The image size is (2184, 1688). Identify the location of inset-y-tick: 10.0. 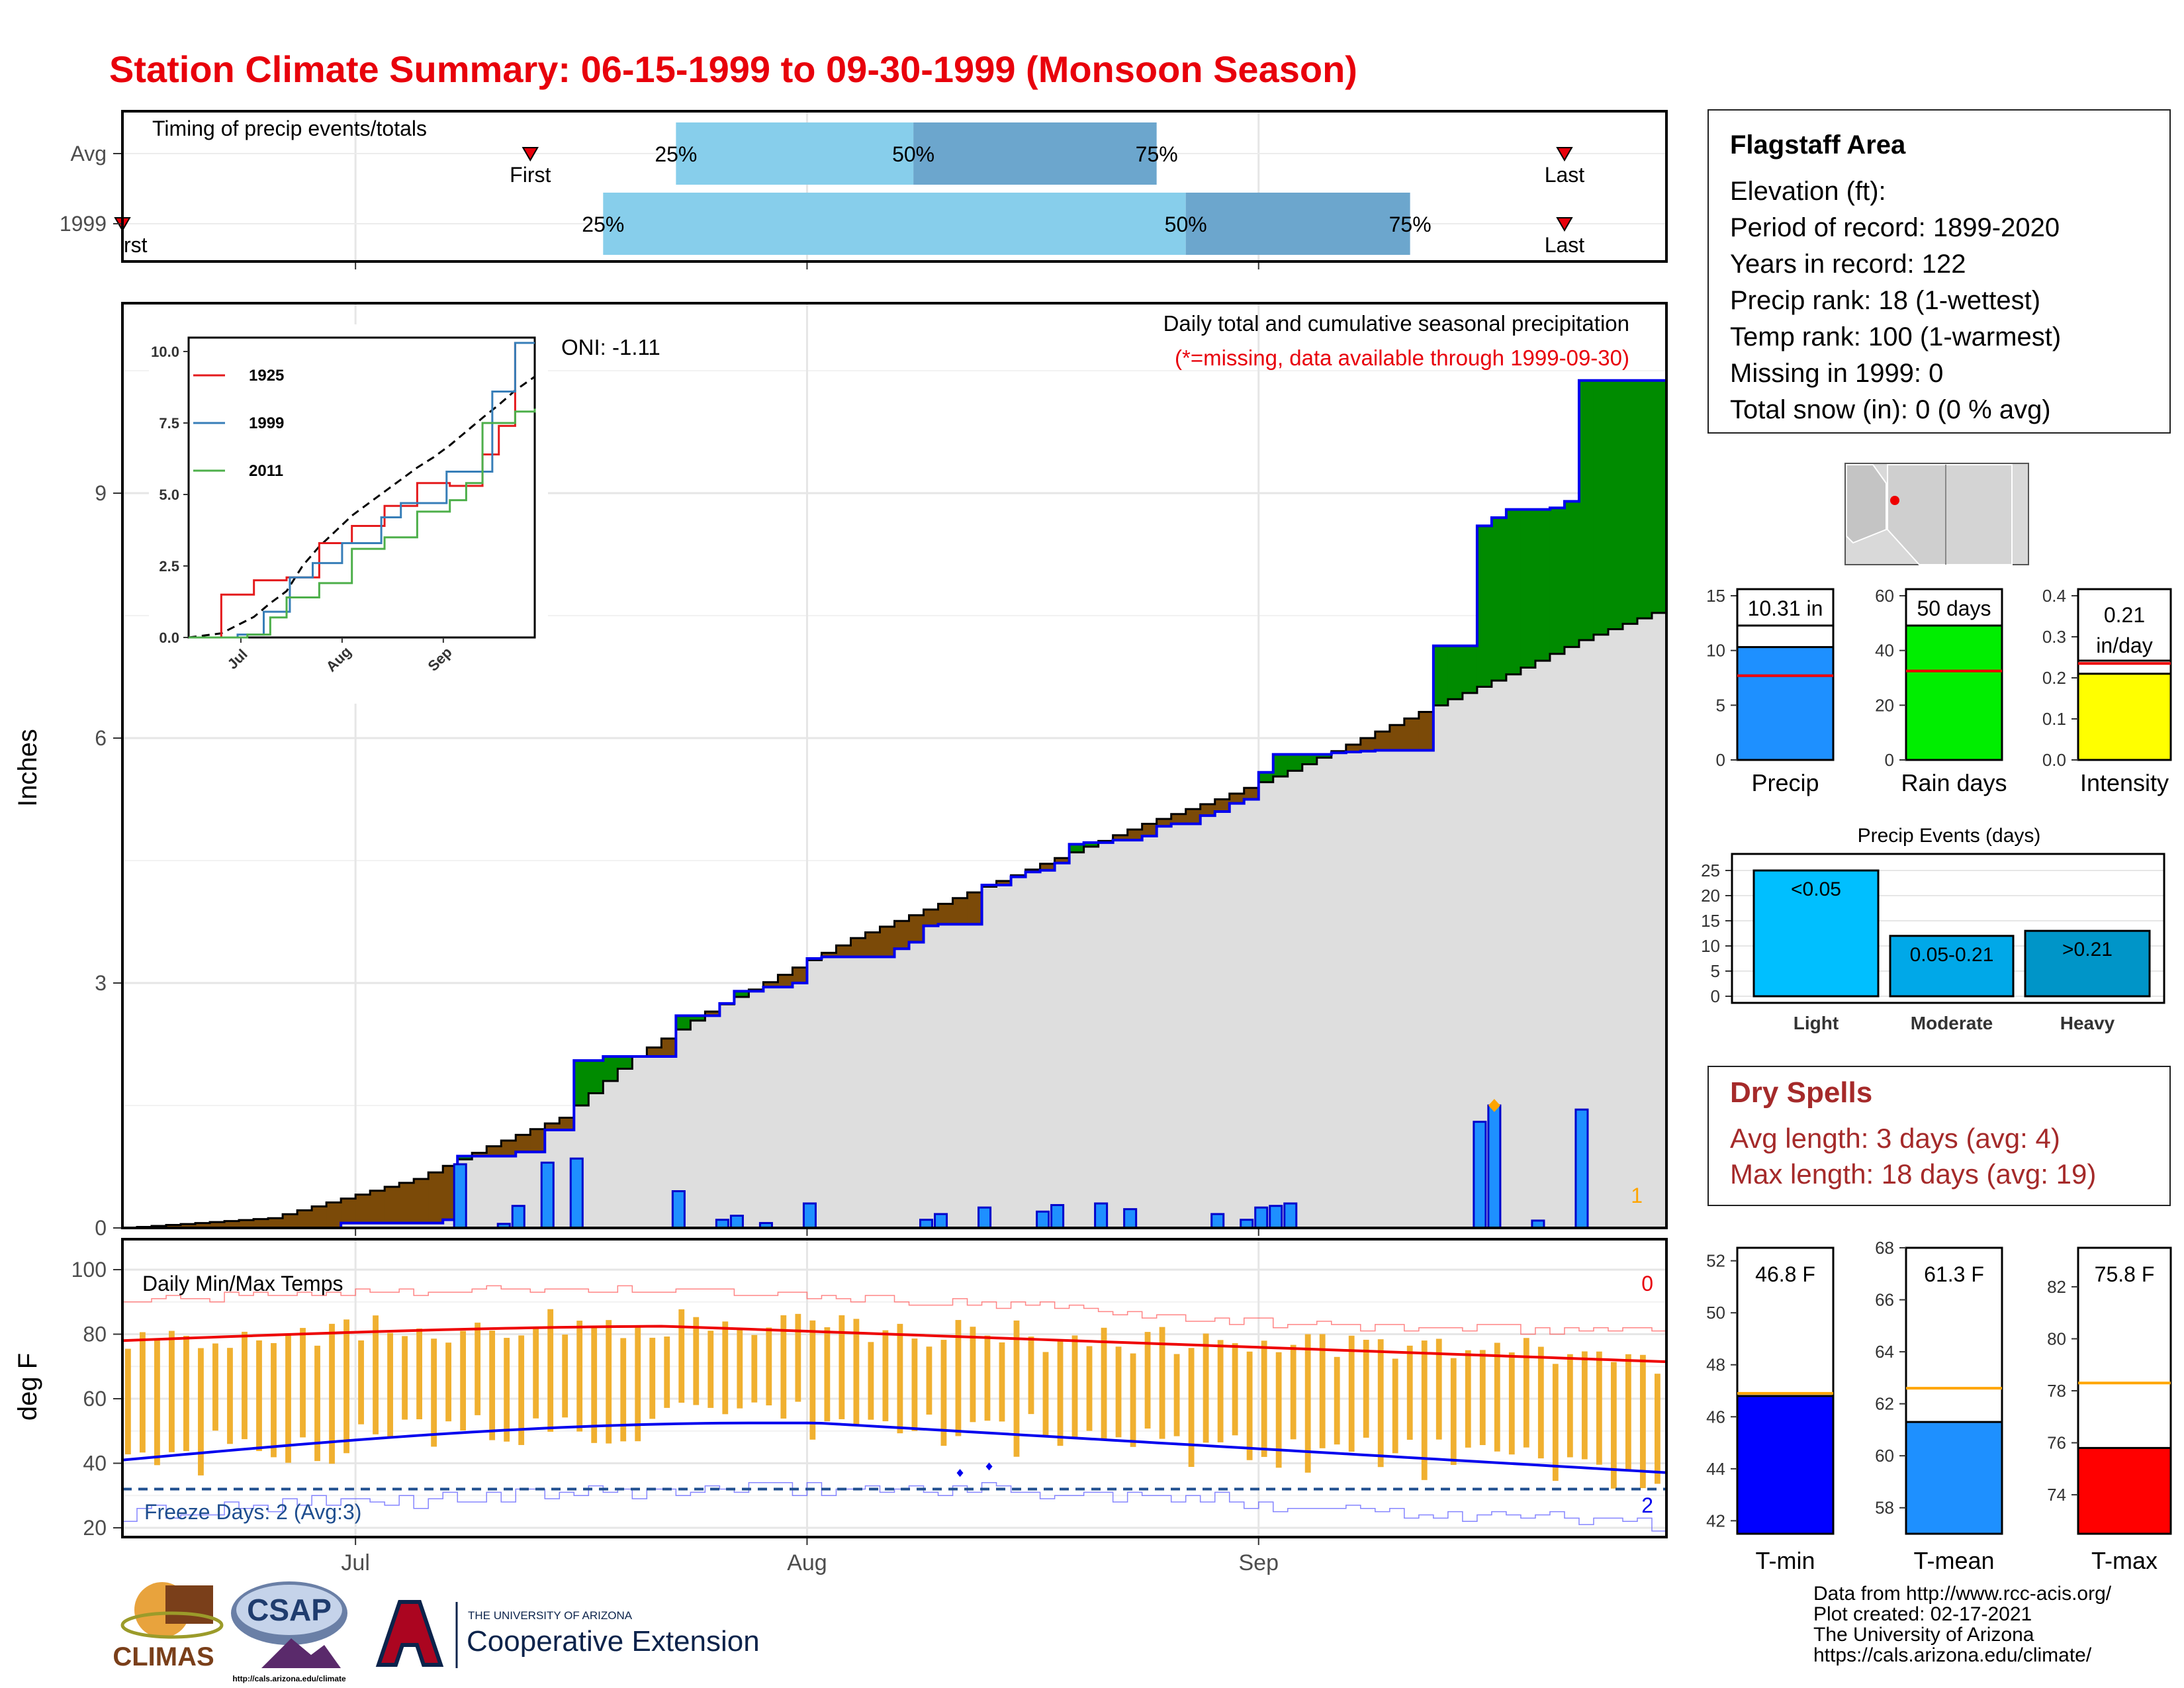
(165, 352).